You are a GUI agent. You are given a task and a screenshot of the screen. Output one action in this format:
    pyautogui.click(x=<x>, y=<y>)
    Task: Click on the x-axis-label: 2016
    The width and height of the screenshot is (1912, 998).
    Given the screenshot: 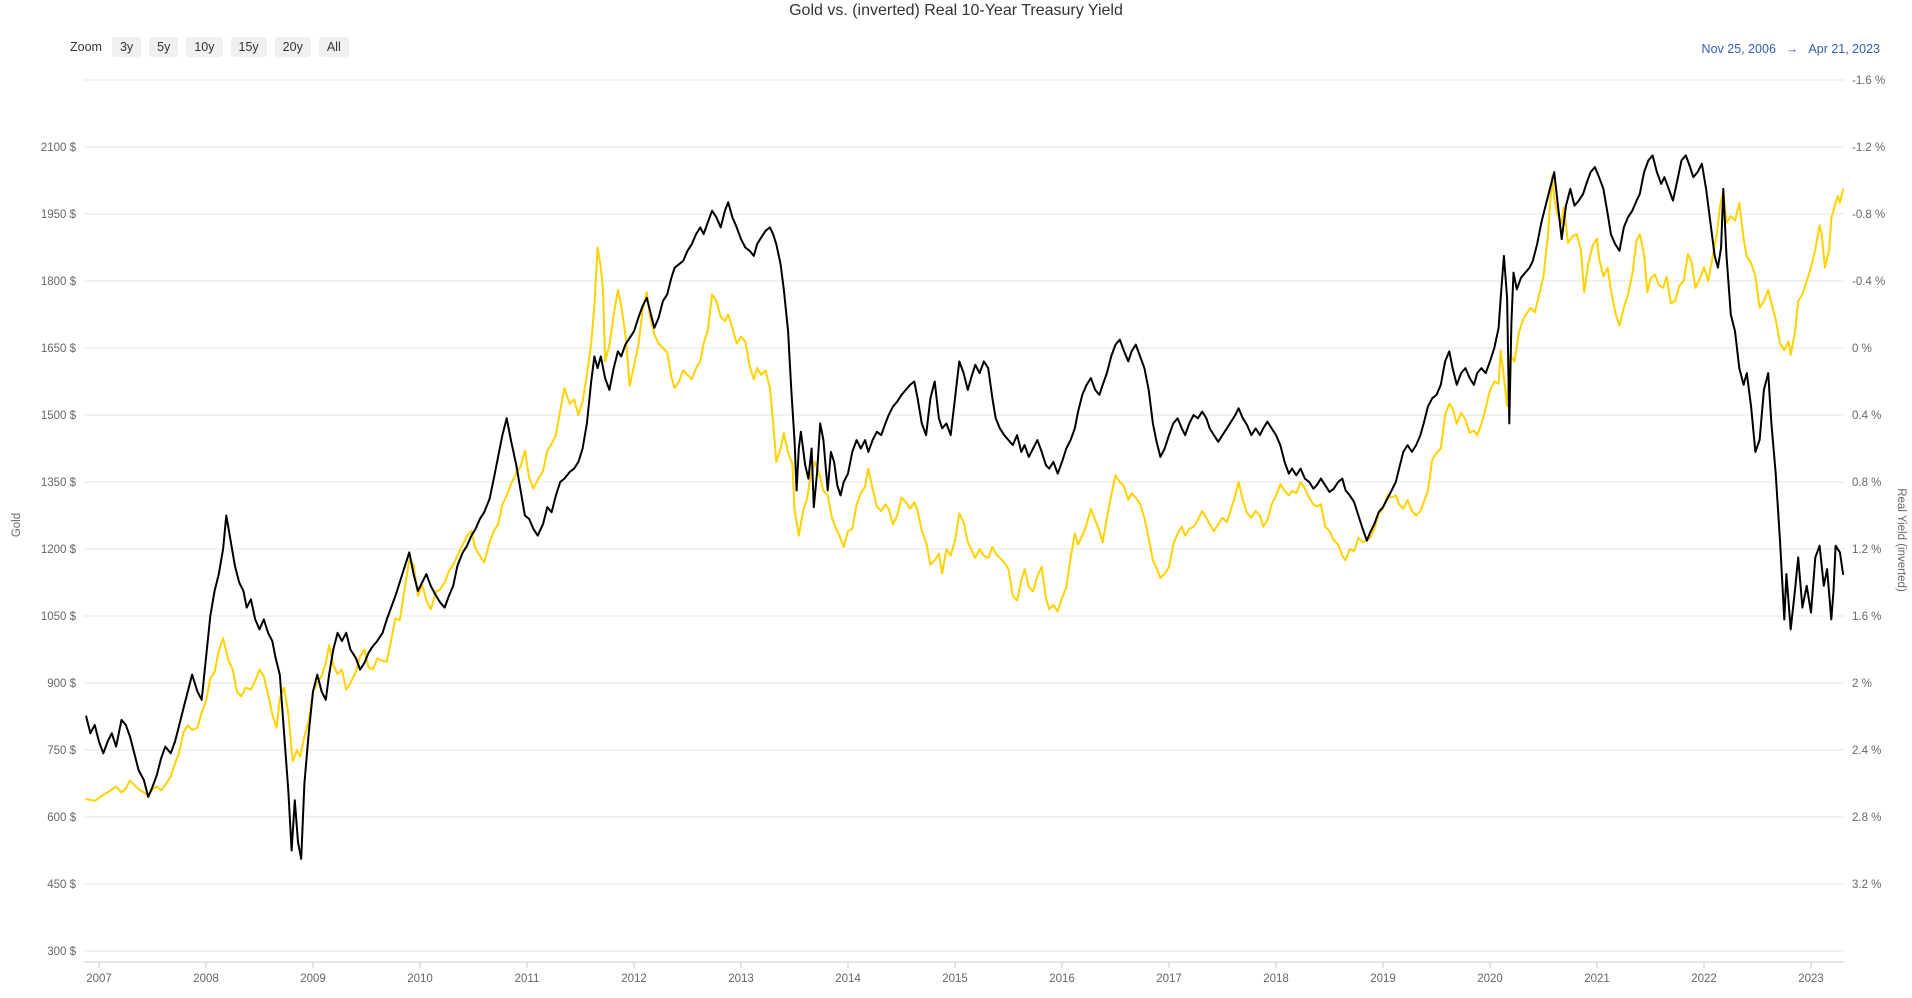 What is the action you would take?
    pyautogui.click(x=1062, y=979)
    